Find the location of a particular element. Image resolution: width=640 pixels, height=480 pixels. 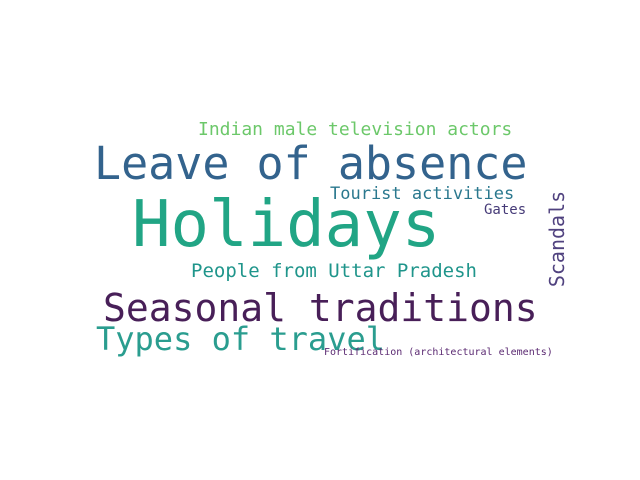

word-tourist-activities: Tourist activities is located at coordinates (422, 194).